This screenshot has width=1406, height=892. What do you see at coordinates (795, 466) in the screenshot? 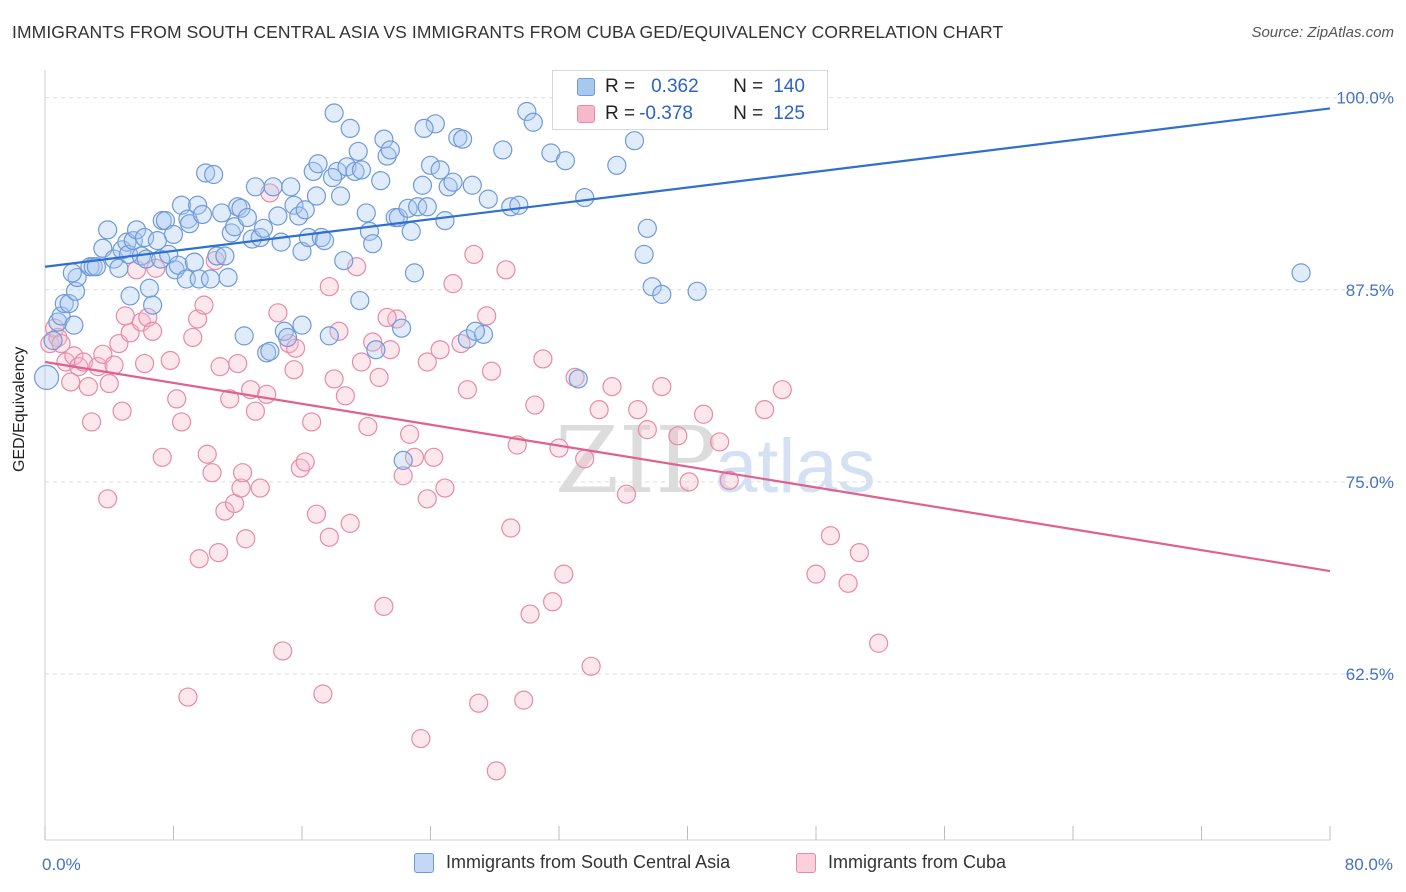
I see `watermark-atlas: atlas` at bounding box center [795, 466].